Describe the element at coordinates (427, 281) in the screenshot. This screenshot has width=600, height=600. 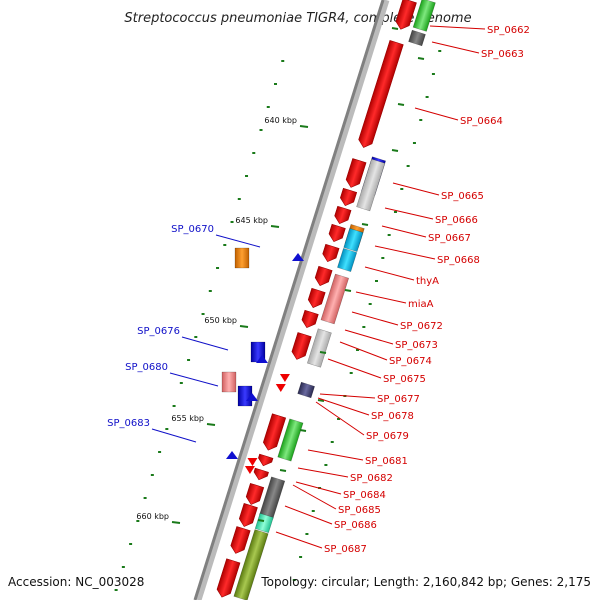
I see `gene-label: thyA` at that location.